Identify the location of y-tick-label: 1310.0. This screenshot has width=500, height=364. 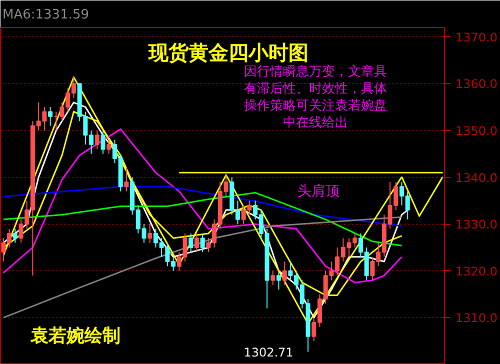
(477, 318).